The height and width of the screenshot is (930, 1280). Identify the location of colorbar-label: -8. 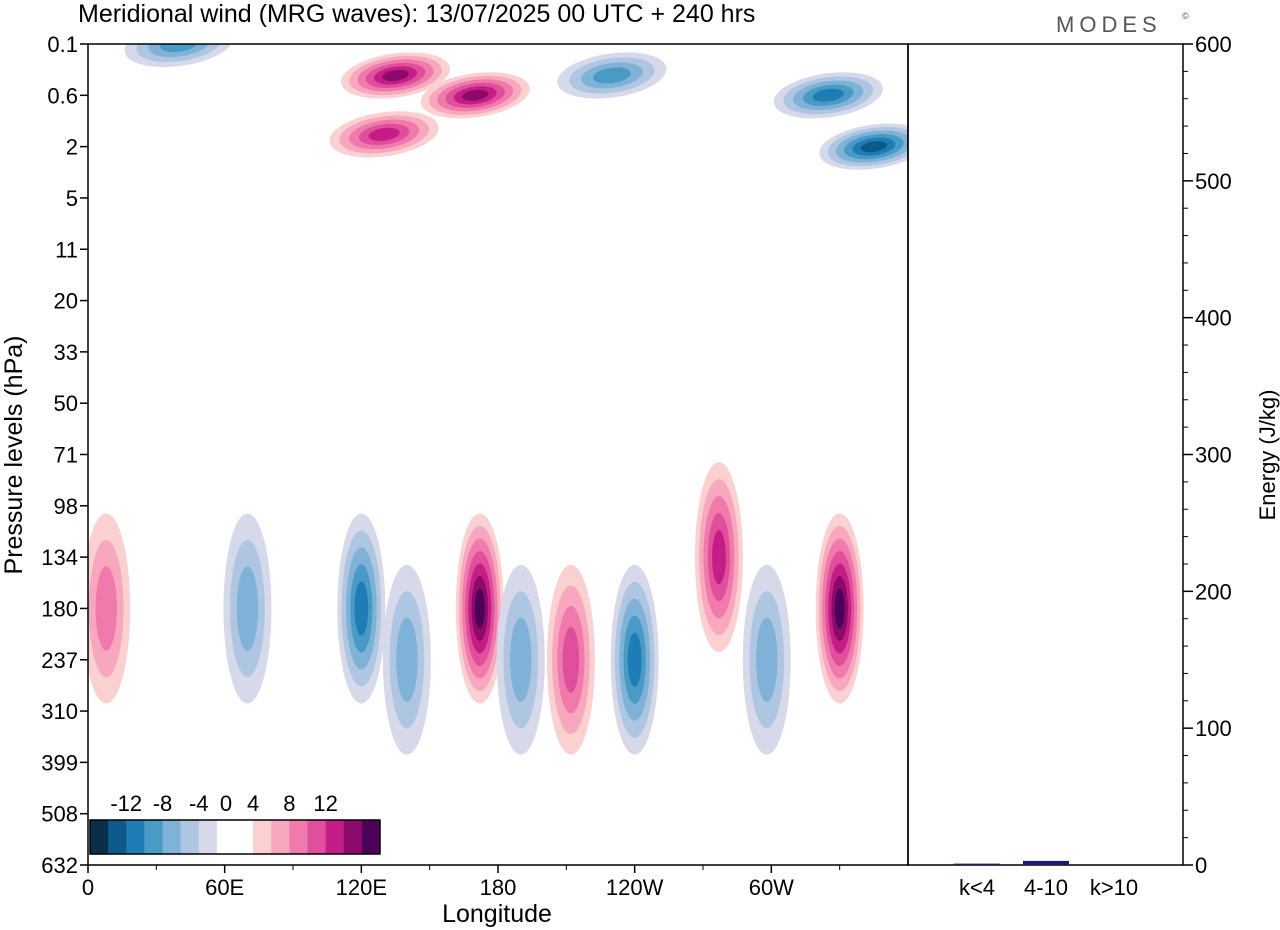
(163, 803).